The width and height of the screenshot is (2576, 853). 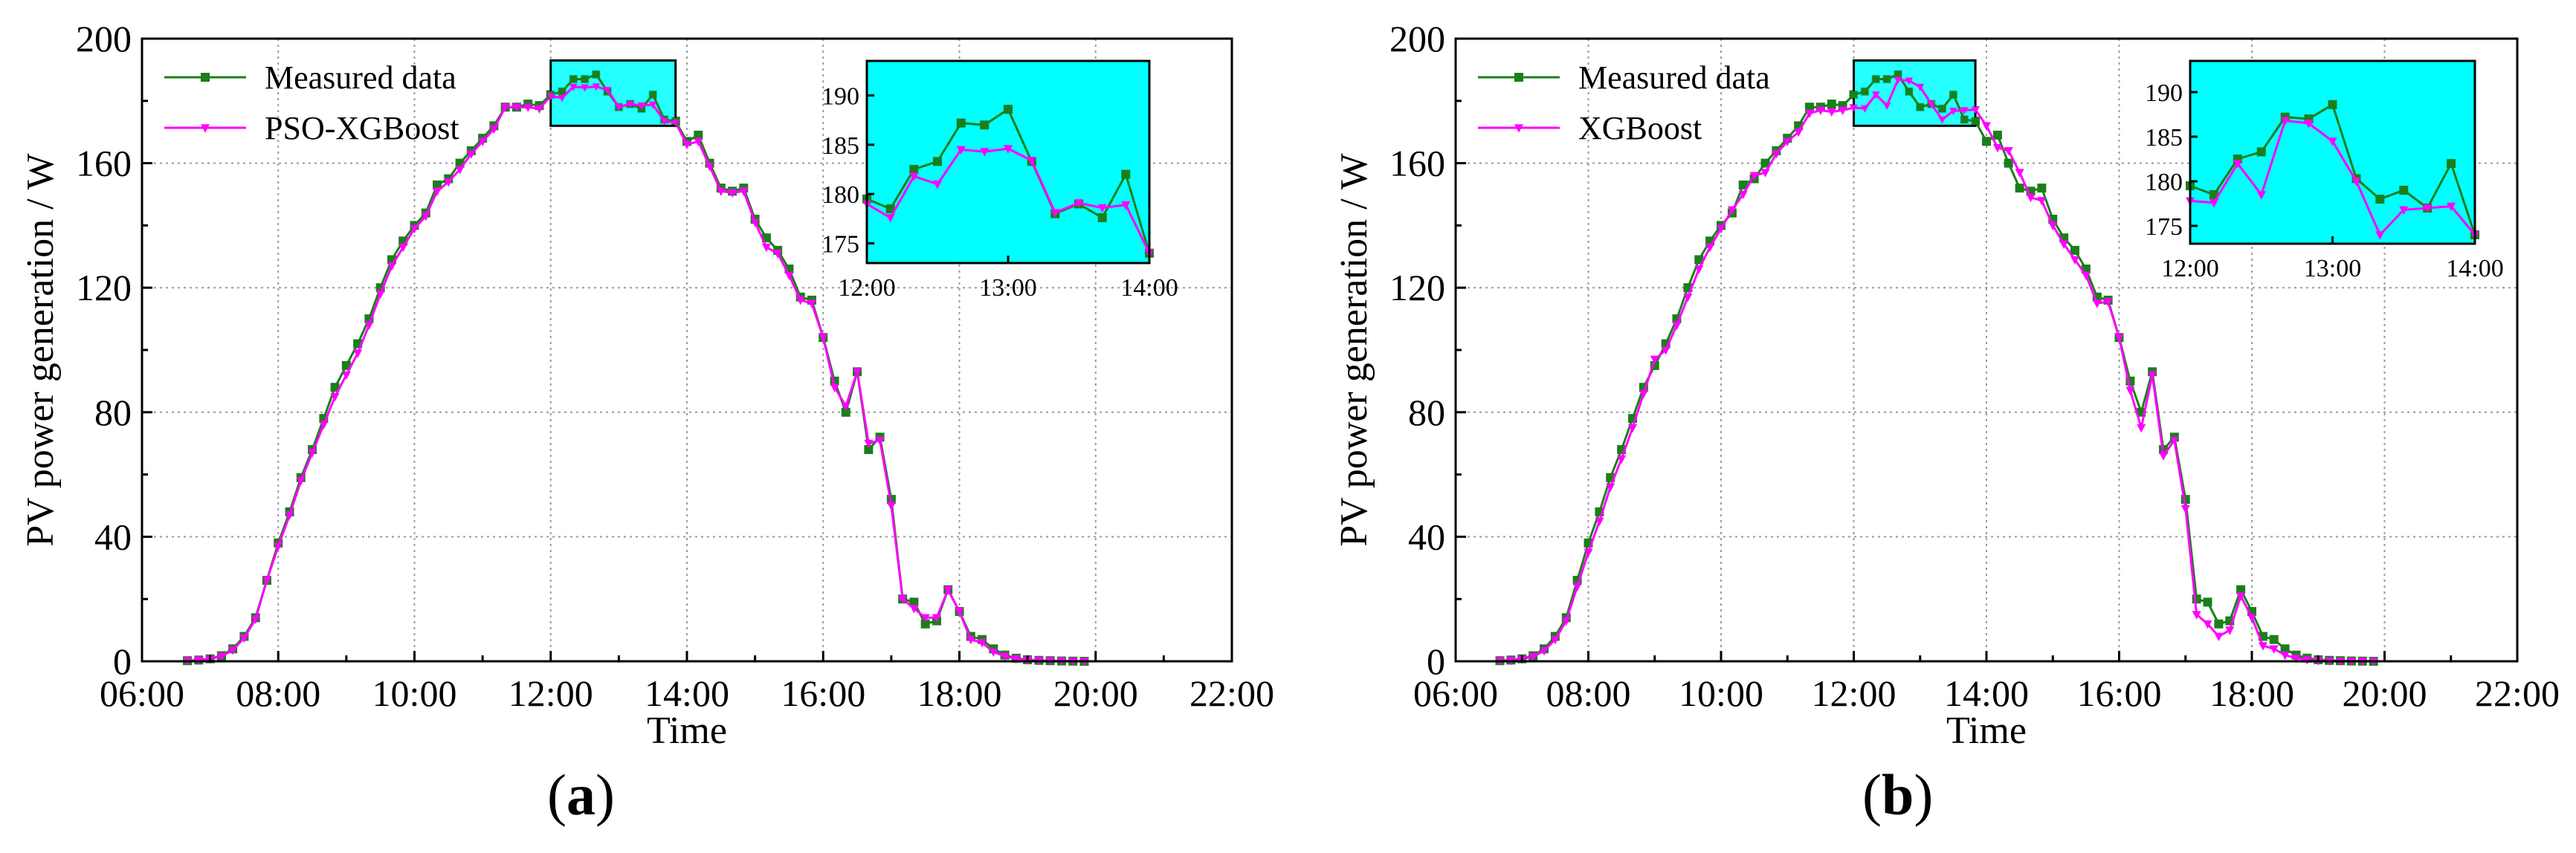 I want to click on x-tick-label: 16:00, so click(x=823, y=693).